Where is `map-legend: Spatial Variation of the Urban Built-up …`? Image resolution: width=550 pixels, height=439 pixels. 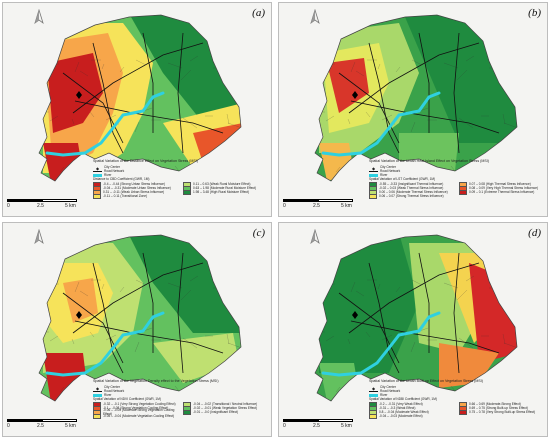
map-legend: Spatial Variation of the Urban Built-up … is located at coordinates (458, 399).